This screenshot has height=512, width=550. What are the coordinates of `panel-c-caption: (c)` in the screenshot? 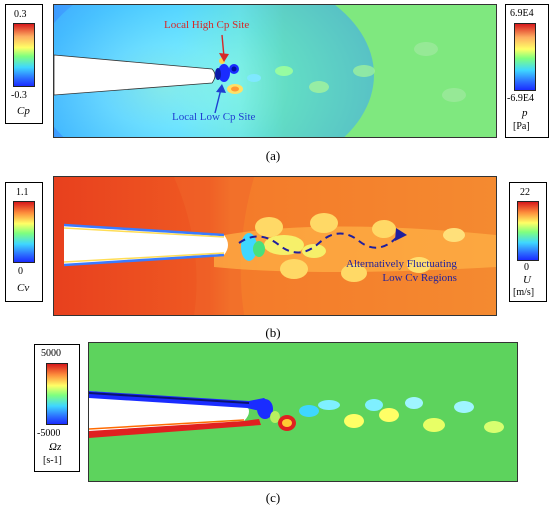 It's located at (273, 497).